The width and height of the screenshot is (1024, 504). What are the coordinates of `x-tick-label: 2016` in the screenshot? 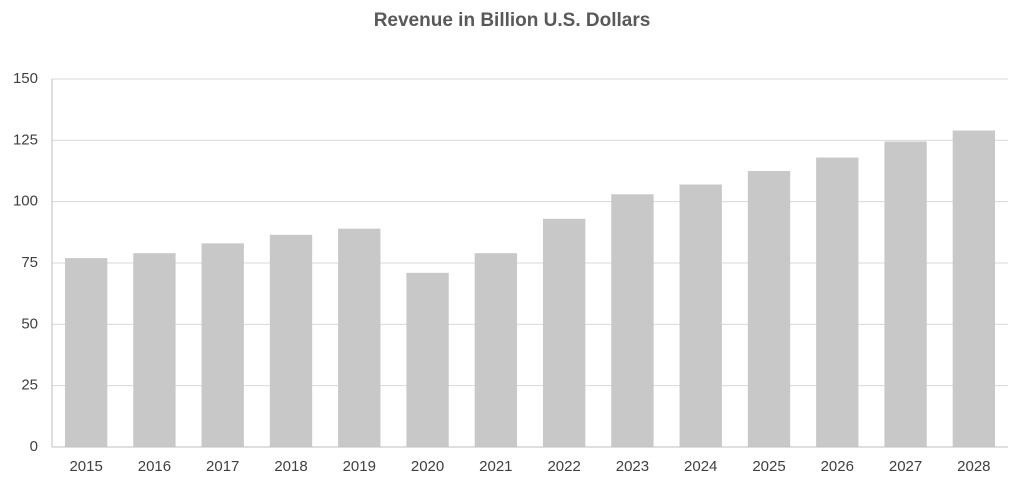 It's located at (154, 466).